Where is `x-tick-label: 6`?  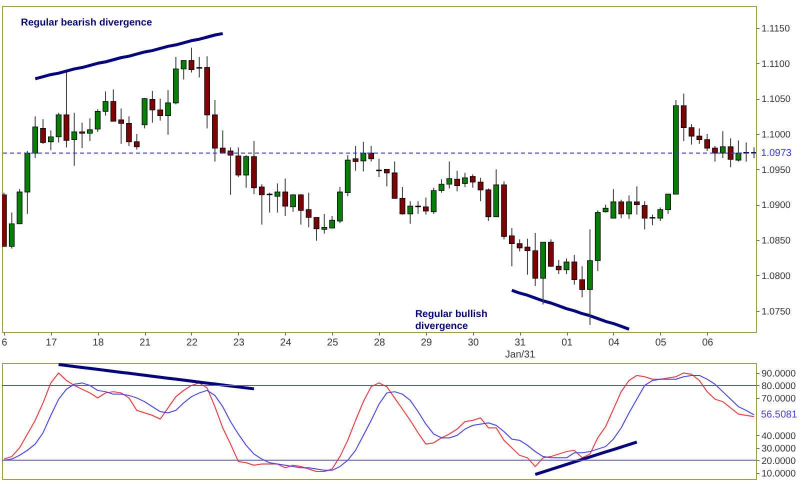 x-tick-label: 6 is located at coordinates (5, 343).